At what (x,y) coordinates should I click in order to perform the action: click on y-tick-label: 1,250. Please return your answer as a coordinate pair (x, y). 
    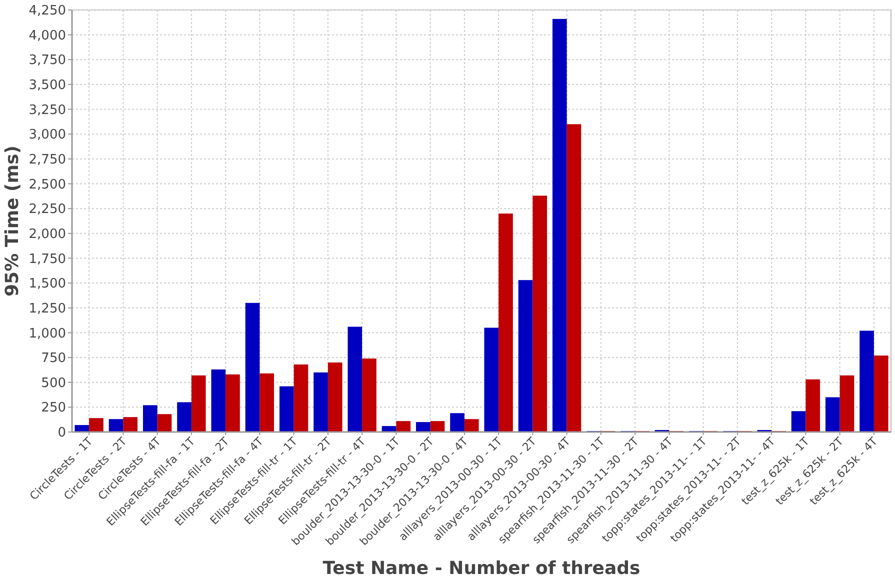
    Looking at the image, I should click on (47, 308).